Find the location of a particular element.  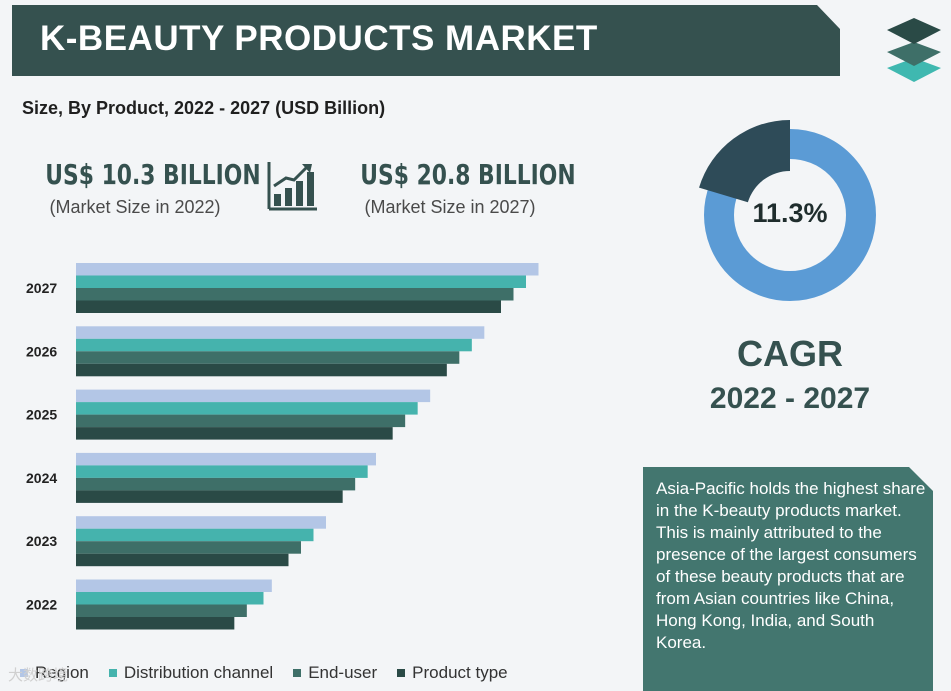

y-tick-label-2027: 2027 is located at coordinates (41, 288).